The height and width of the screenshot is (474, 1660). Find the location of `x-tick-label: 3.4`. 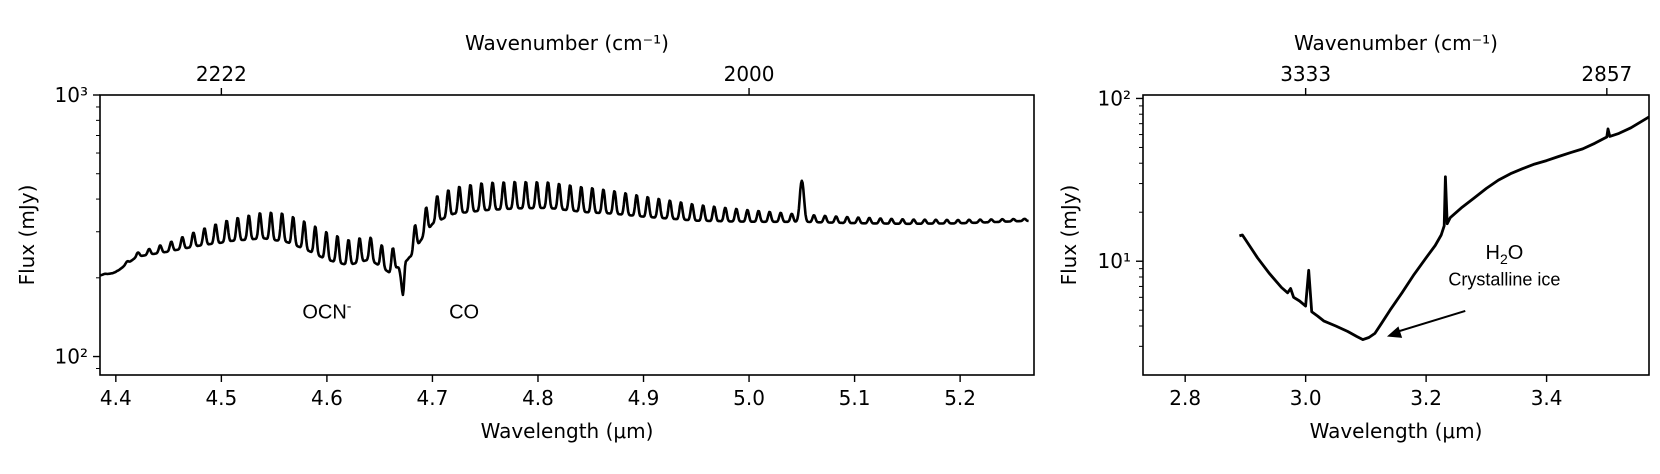

x-tick-label: 3.4 is located at coordinates (1547, 398).